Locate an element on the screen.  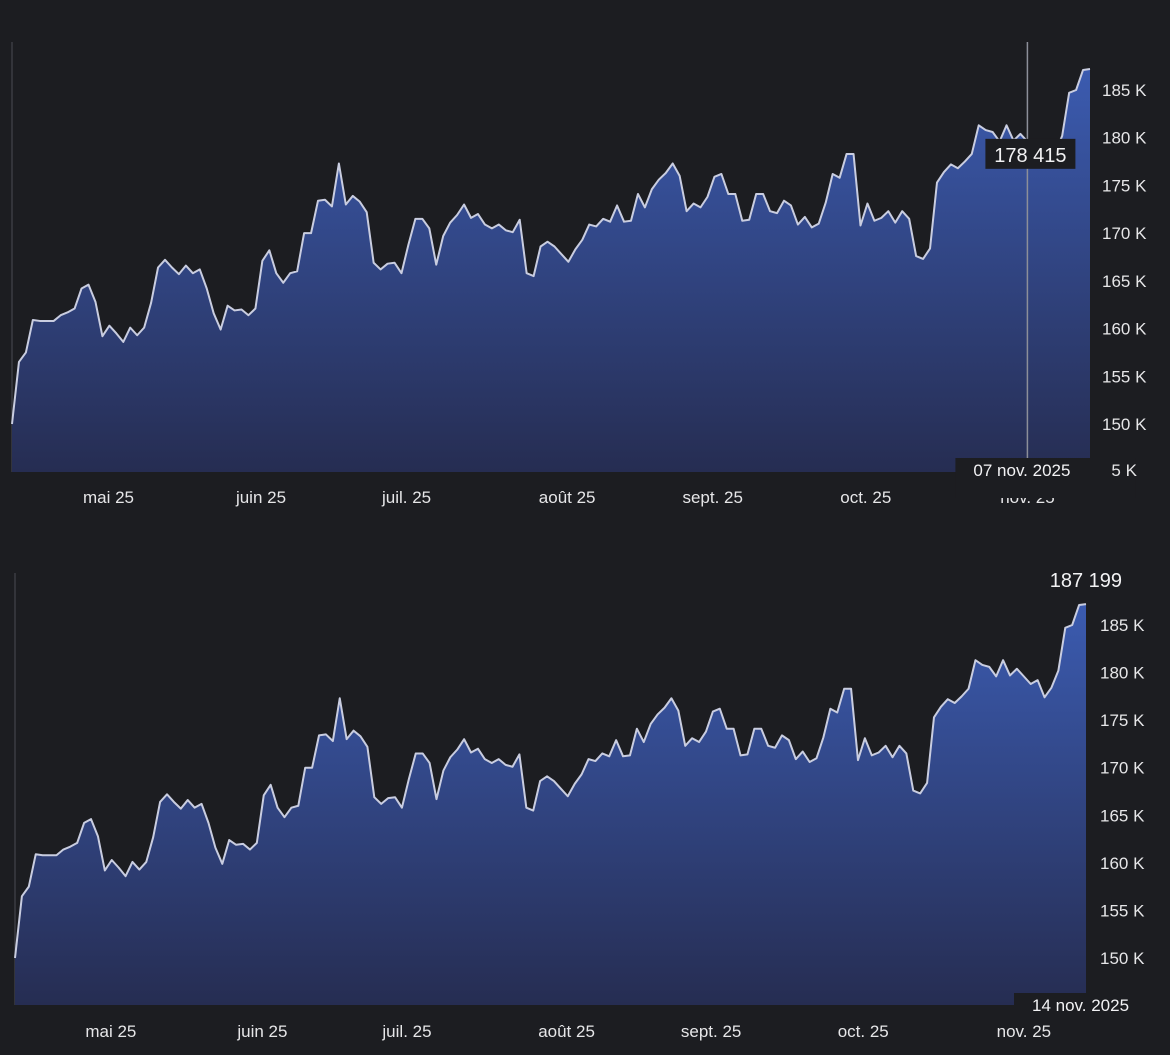
crosshair-date-box is located at coordinates (1045, 478).